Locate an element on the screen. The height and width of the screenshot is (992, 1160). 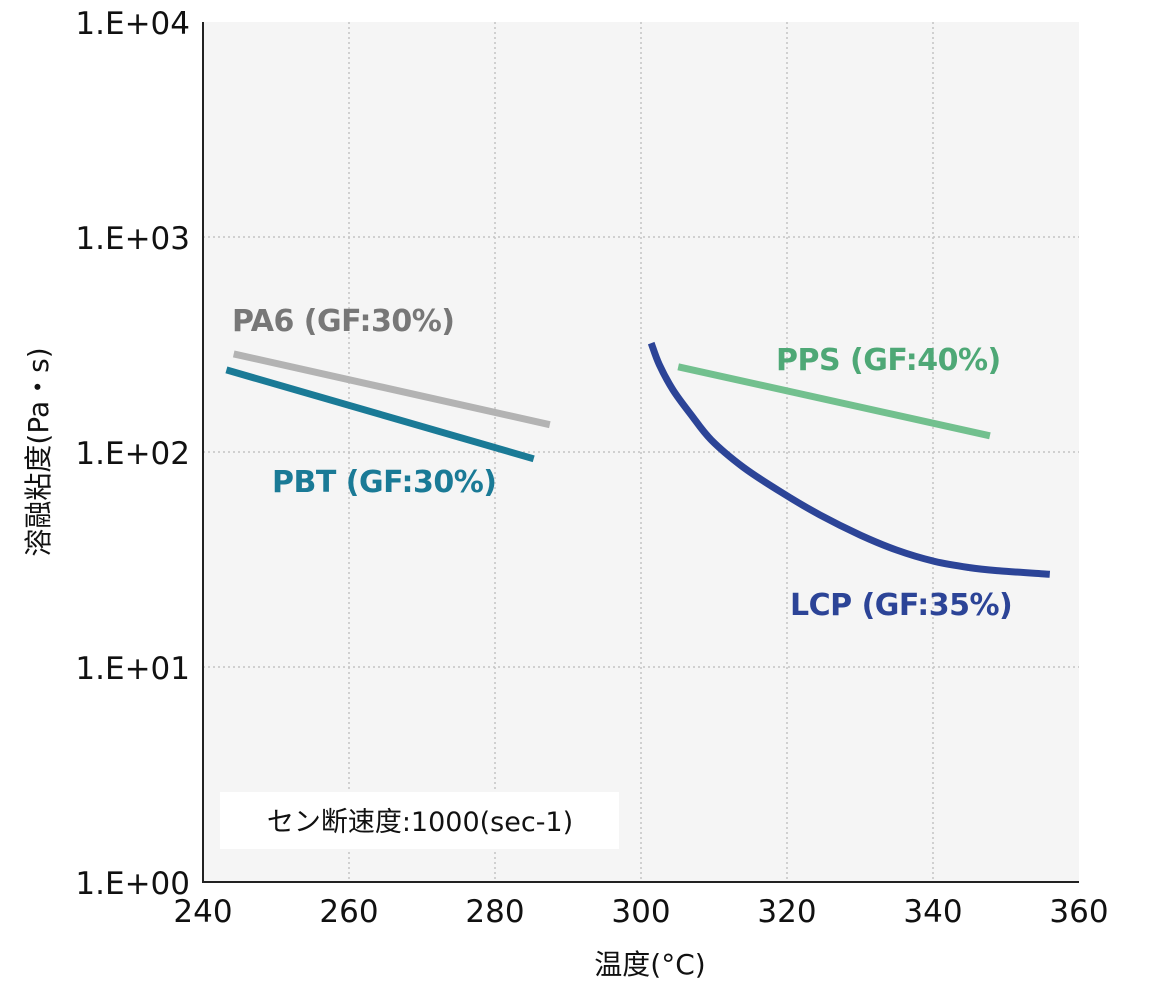
x-tick-label: 260 is located at coordinates (348, 912).